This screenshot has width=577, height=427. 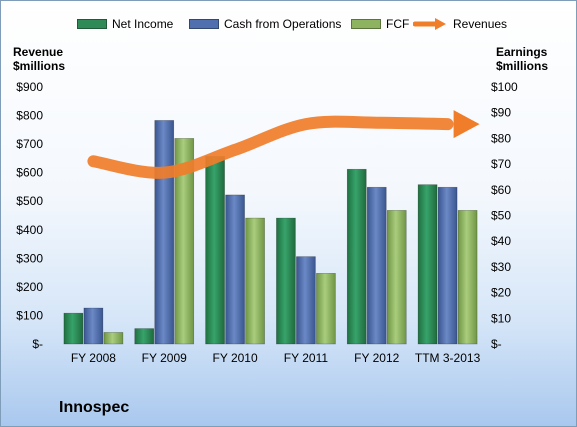 I want to click on category-label: FY 2009, so click(x=164, y=358).